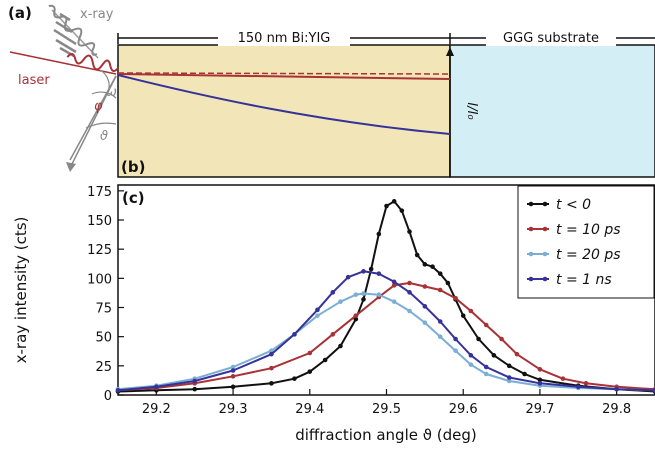  Describe the element at coordinates (99, 221) in the screenshot. I see `y-tick-label: 150` at that location.